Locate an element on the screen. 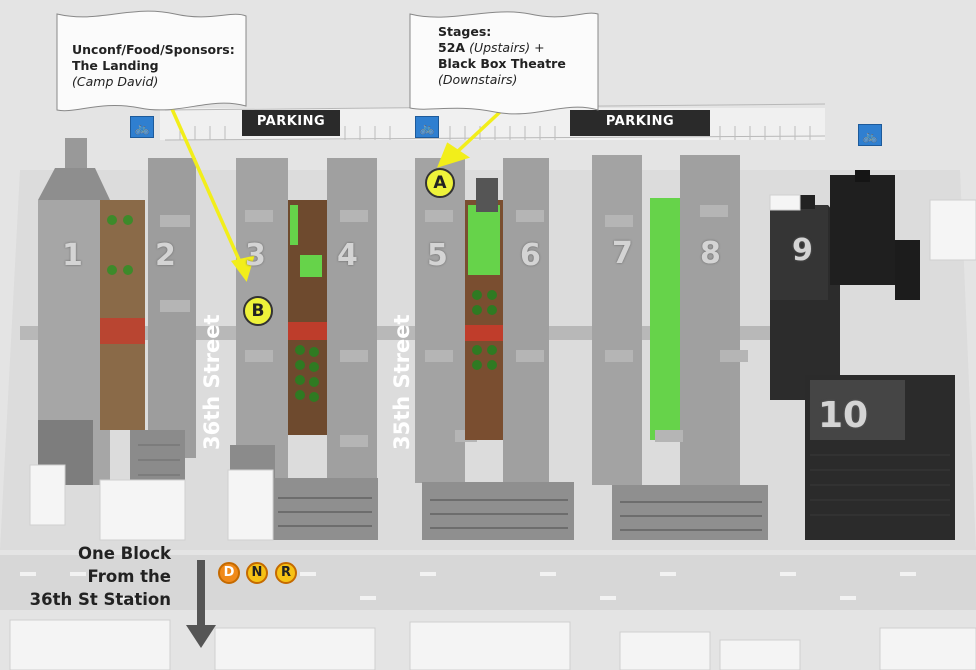 The width and height of the screenshot is (976, 670). callout-unconf-line1: Unconf/Food/Sponsors: is located at coordinates (153, 49).